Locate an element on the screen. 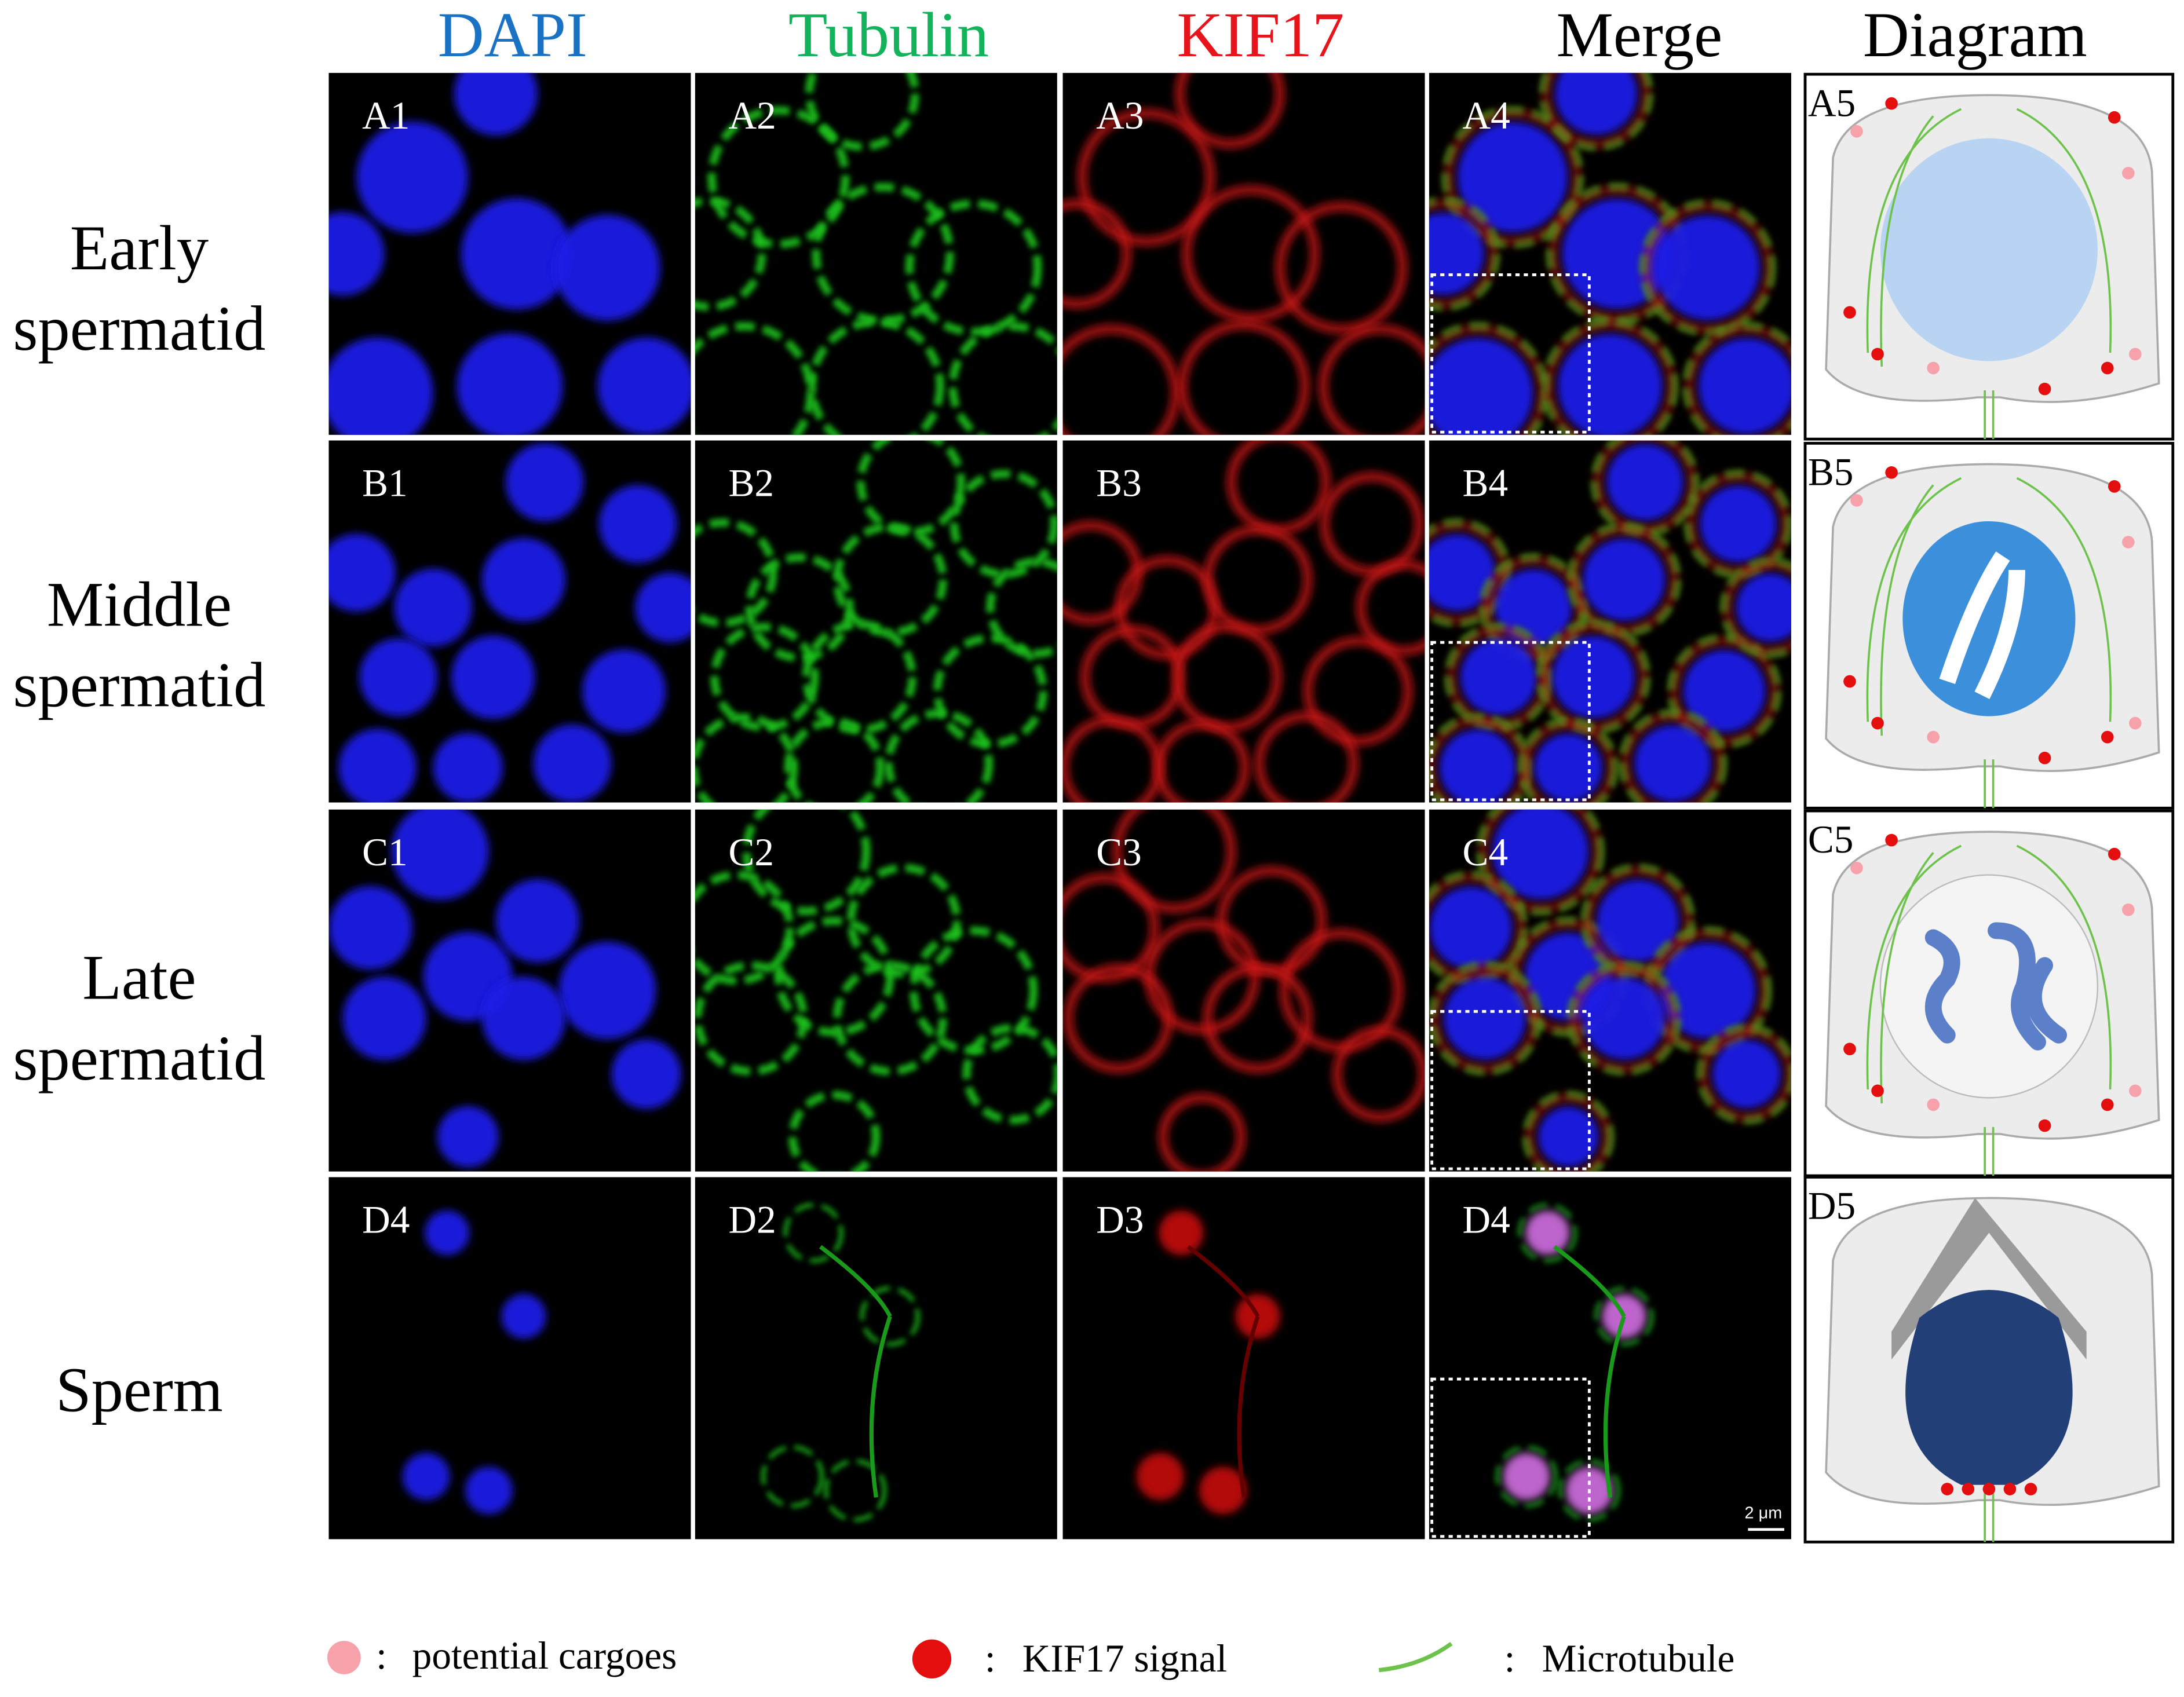 Image resolution: width=2184 pixels, height=1697 pixels. legend-label: KIF17 signal is located at coordinates (1125, 1659).